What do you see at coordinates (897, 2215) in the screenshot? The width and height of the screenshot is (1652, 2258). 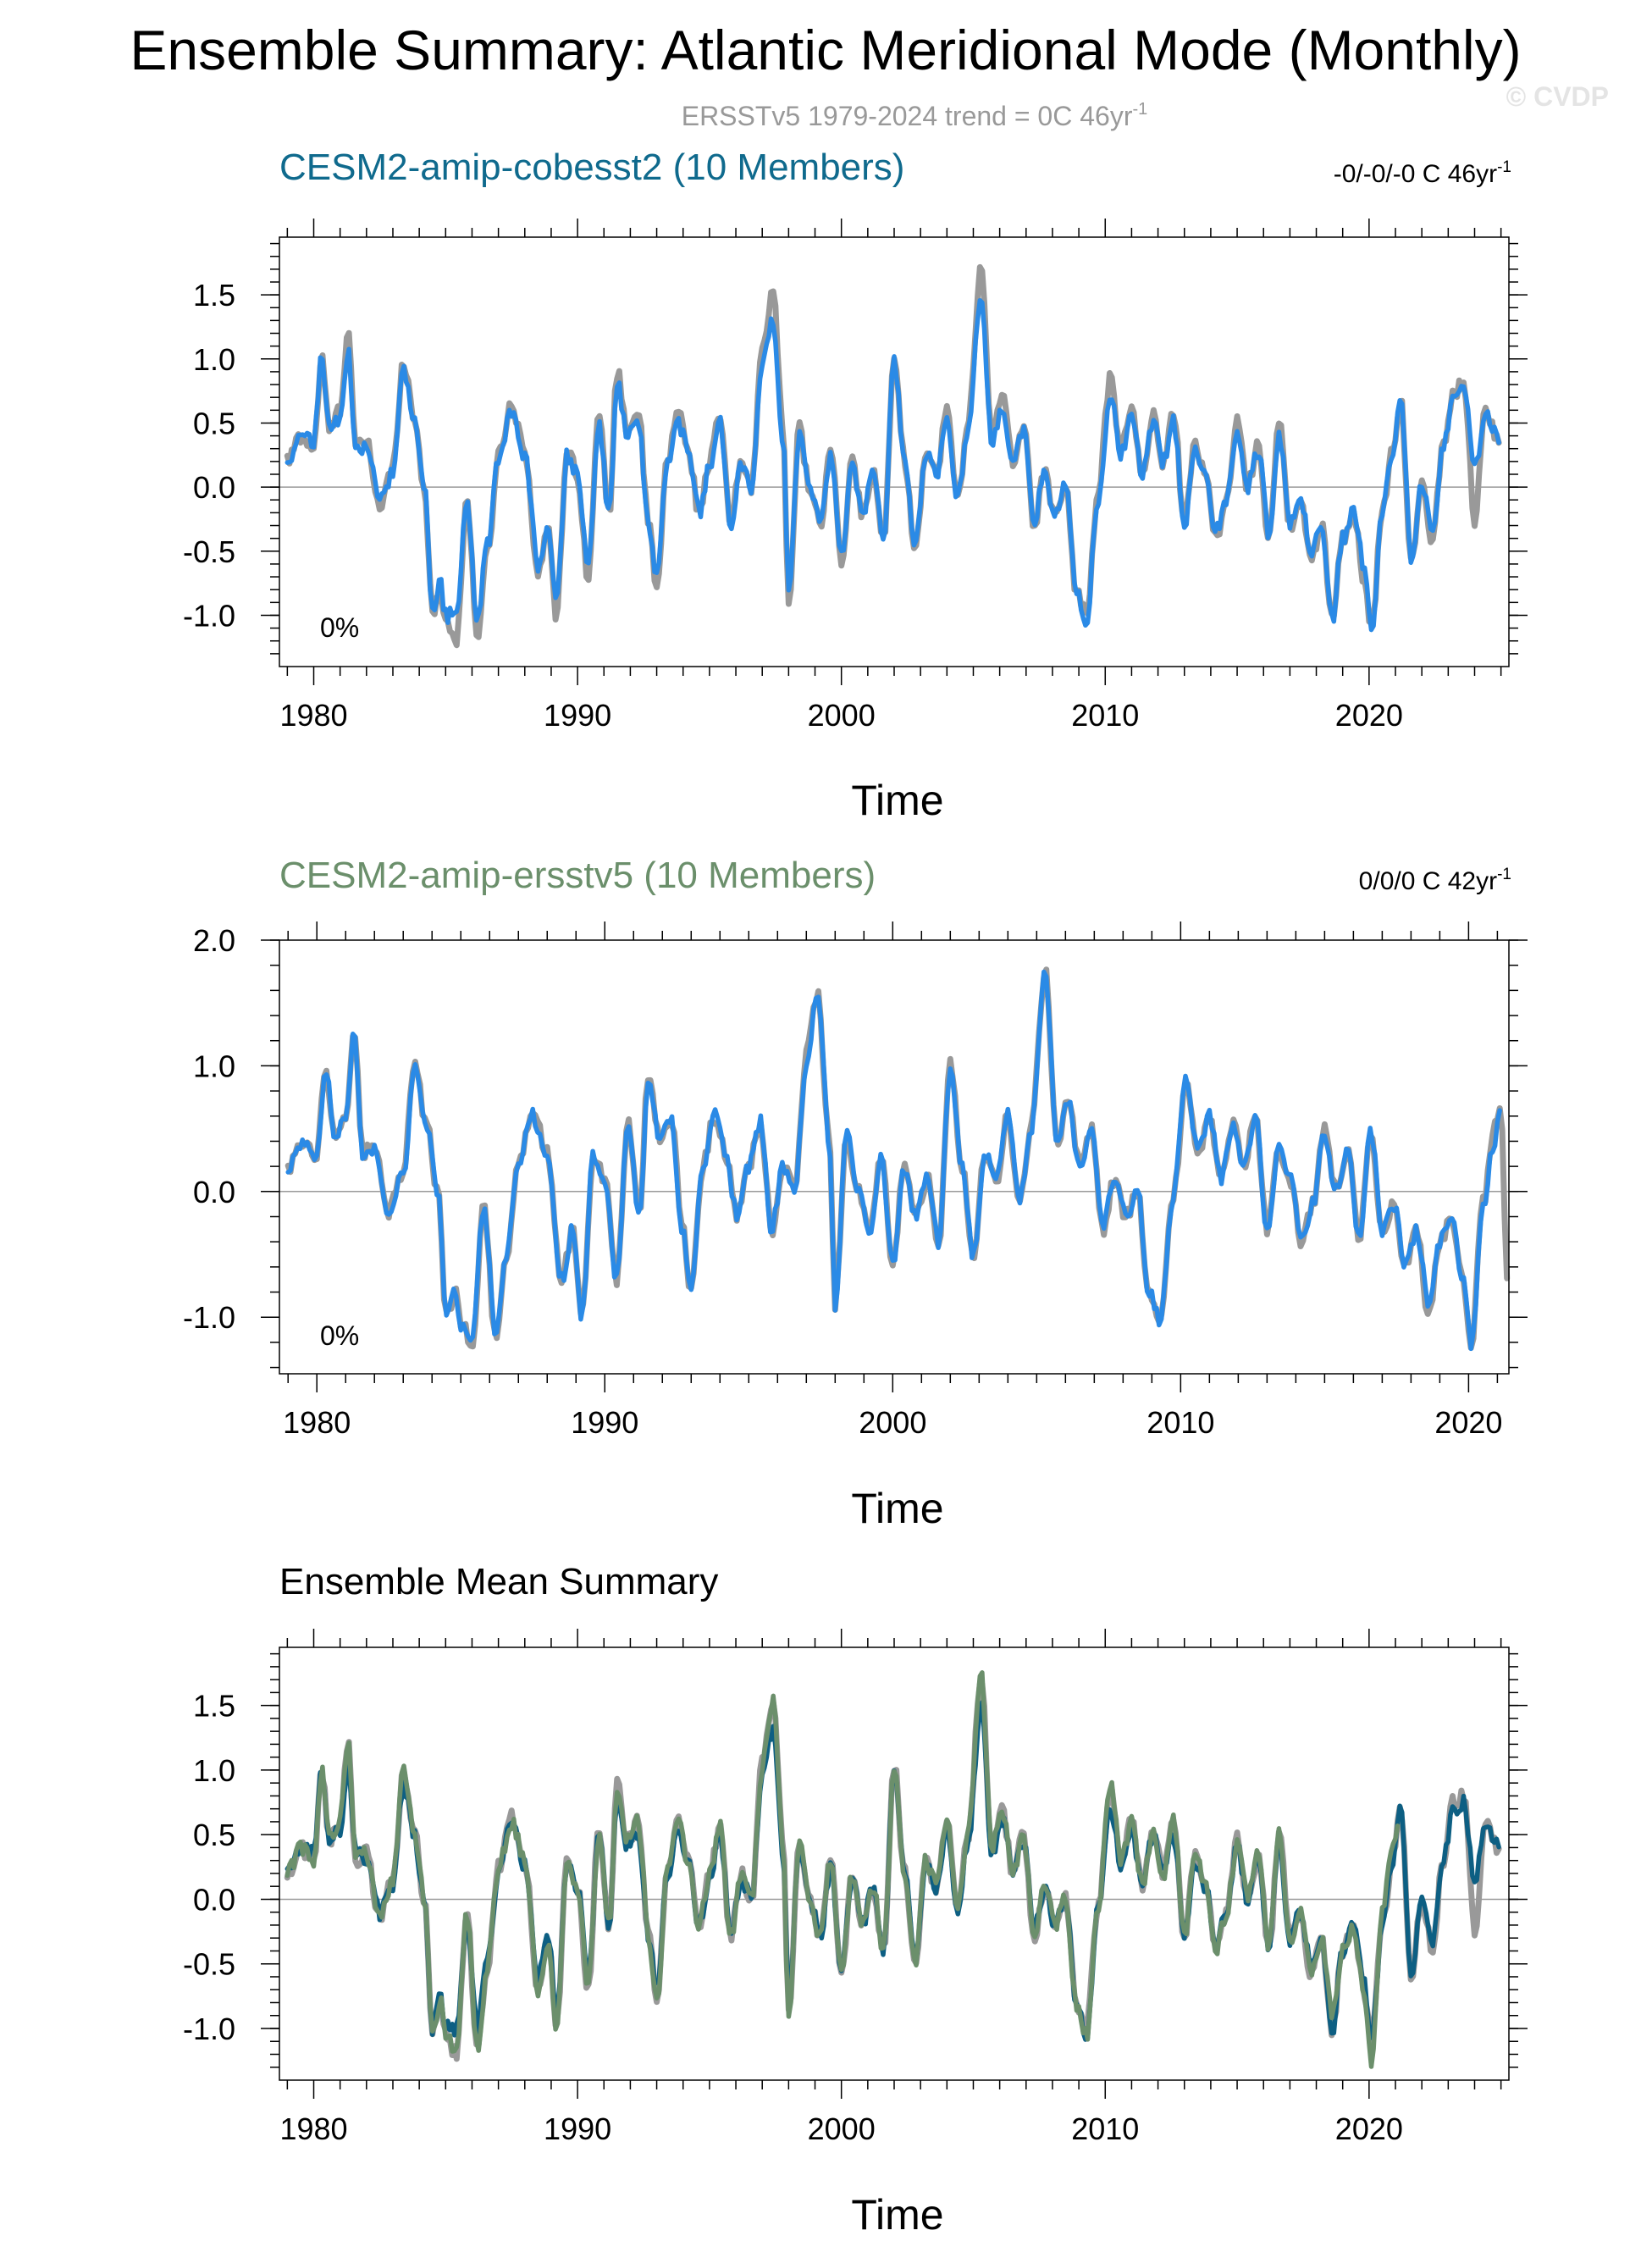 I see `x-axis-title-ensemble-mean: Time` at bounding box center [897, 2215].